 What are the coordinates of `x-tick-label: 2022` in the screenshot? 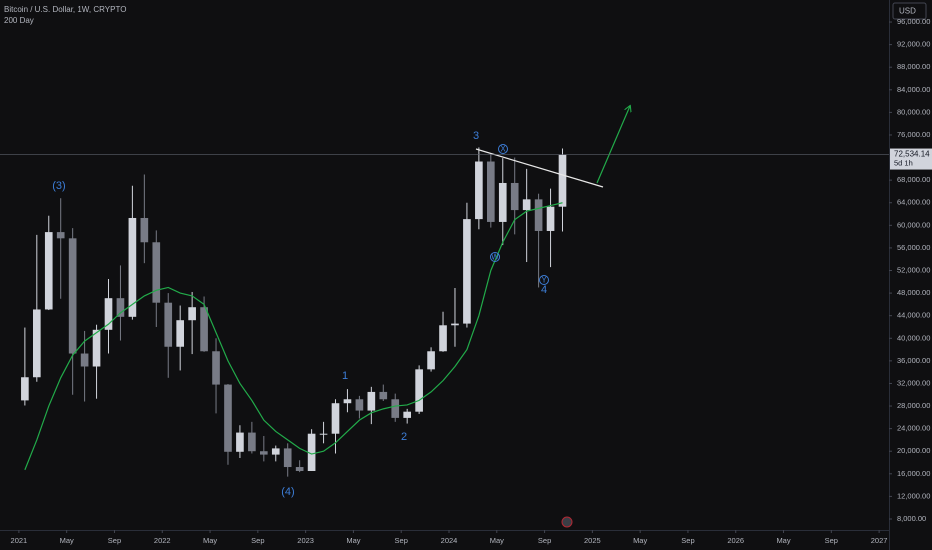 It's located at (162, 540).